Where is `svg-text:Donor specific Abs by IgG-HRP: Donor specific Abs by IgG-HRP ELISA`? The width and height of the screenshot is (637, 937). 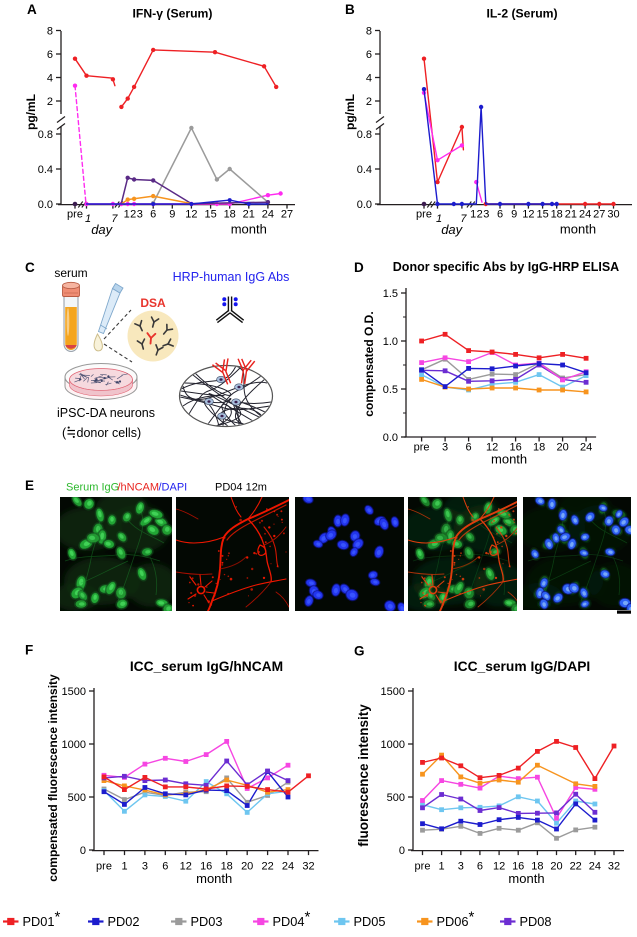 svg-text:Donor specific Abs by IgG-HRP: Donor specific Abs by IgG-HRP ELISA is located at coordinates (506, 267).